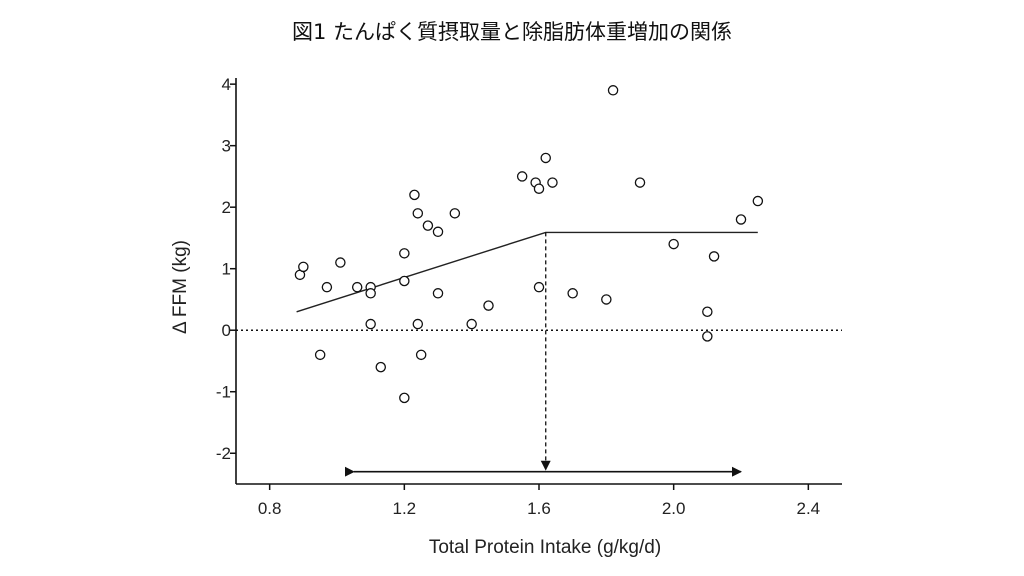 The image size is (1024, 576). Describe the element at coordinates (539, 508) in the screenshot. I see `x-tick-label: 1.6` at that location.